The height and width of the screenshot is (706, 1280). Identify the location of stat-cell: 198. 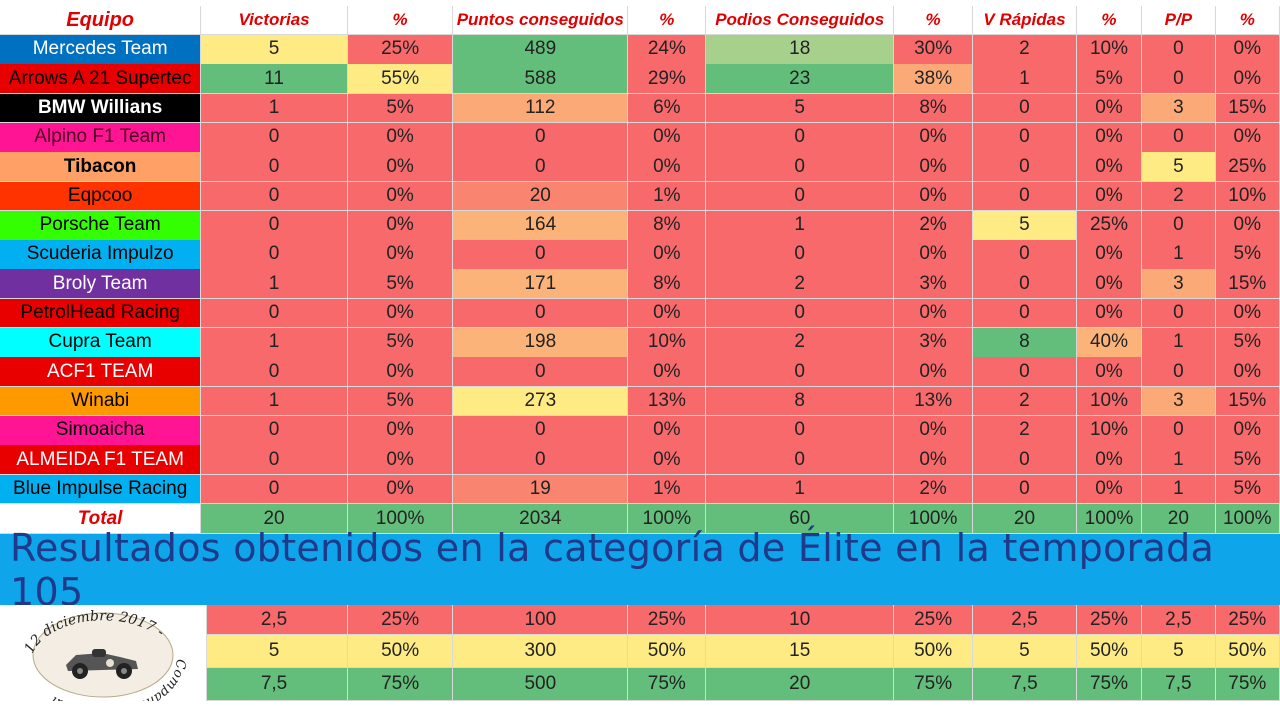
(541, 343).